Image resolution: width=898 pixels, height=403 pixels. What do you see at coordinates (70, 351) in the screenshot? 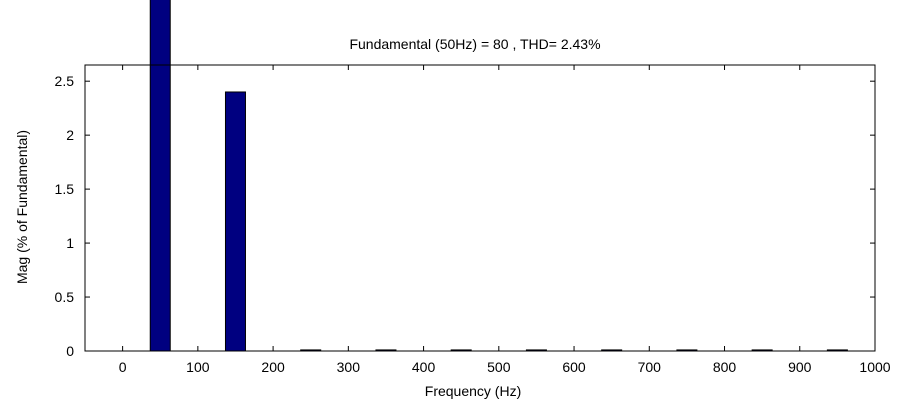
I see `y-tick-label: 0` at bounding box center [70, 351].